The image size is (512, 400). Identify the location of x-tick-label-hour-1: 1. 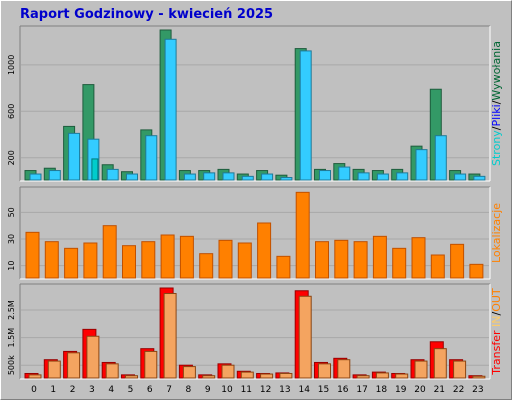
(53, 390).